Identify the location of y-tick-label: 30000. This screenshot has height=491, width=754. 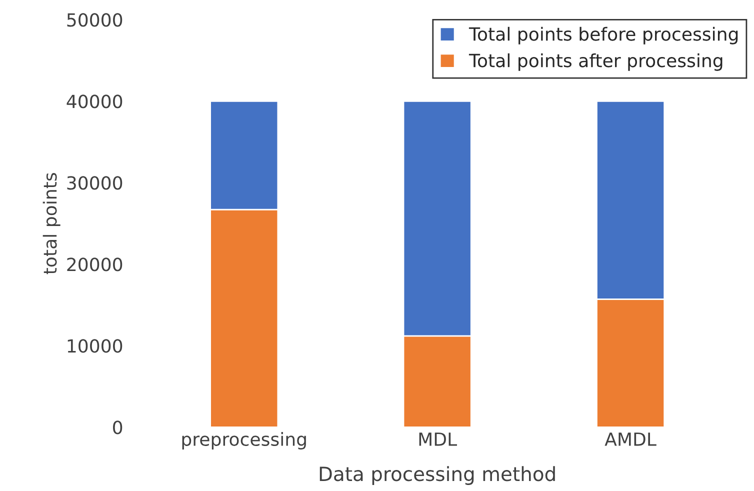
(94, 183).